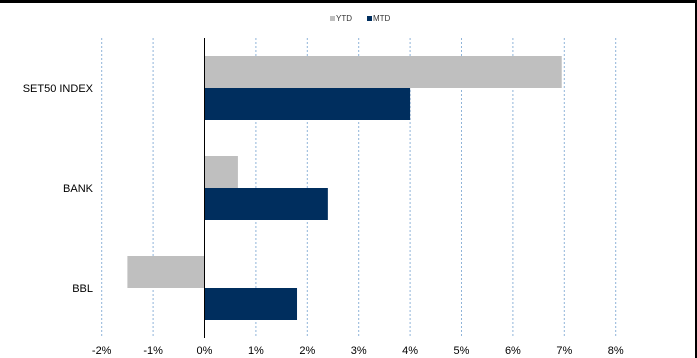 Image resolution: width=697 pixels, height=358 pixels. What do you see at coordinates (513, 351) in the screenshot?
I see `x-tick-label: 6%` at bounding box center [513, 351].